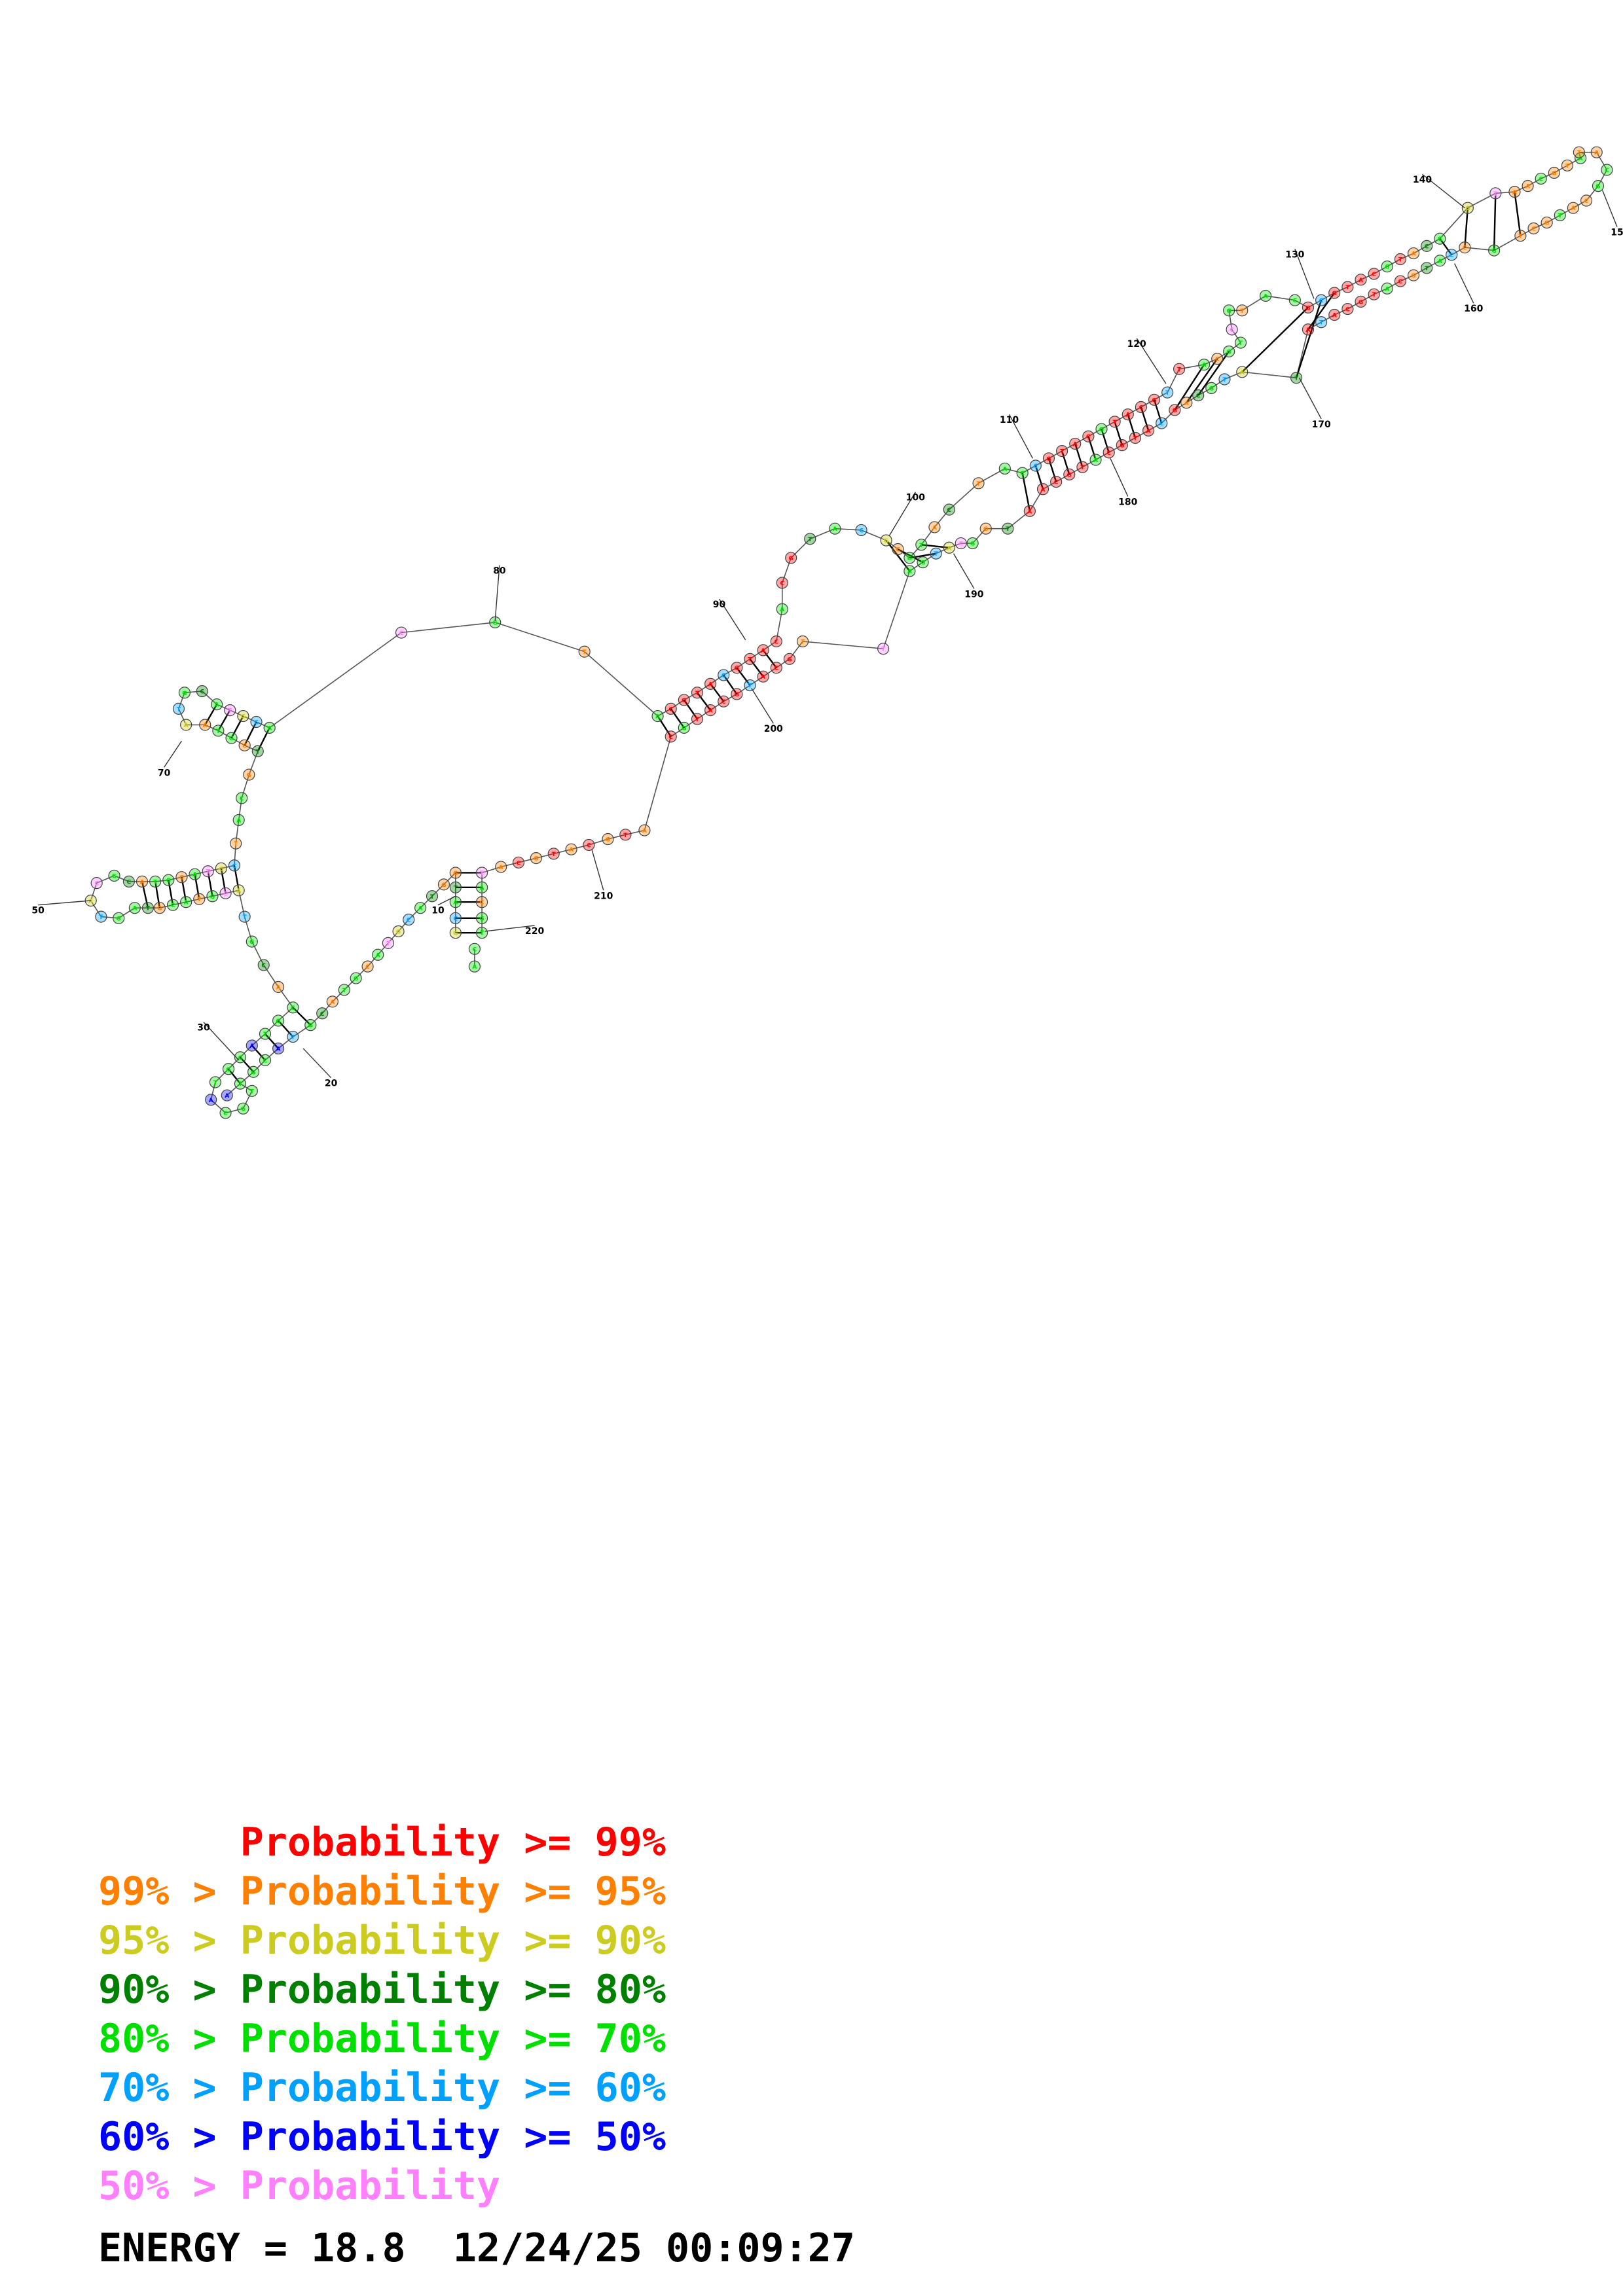 Image resolution: width=1623 pixels, height=2296 pixels. What do you see at coordinates (164, 773) in the screenshot?
I see `position-label: 70` at bounding box center [164, 773].